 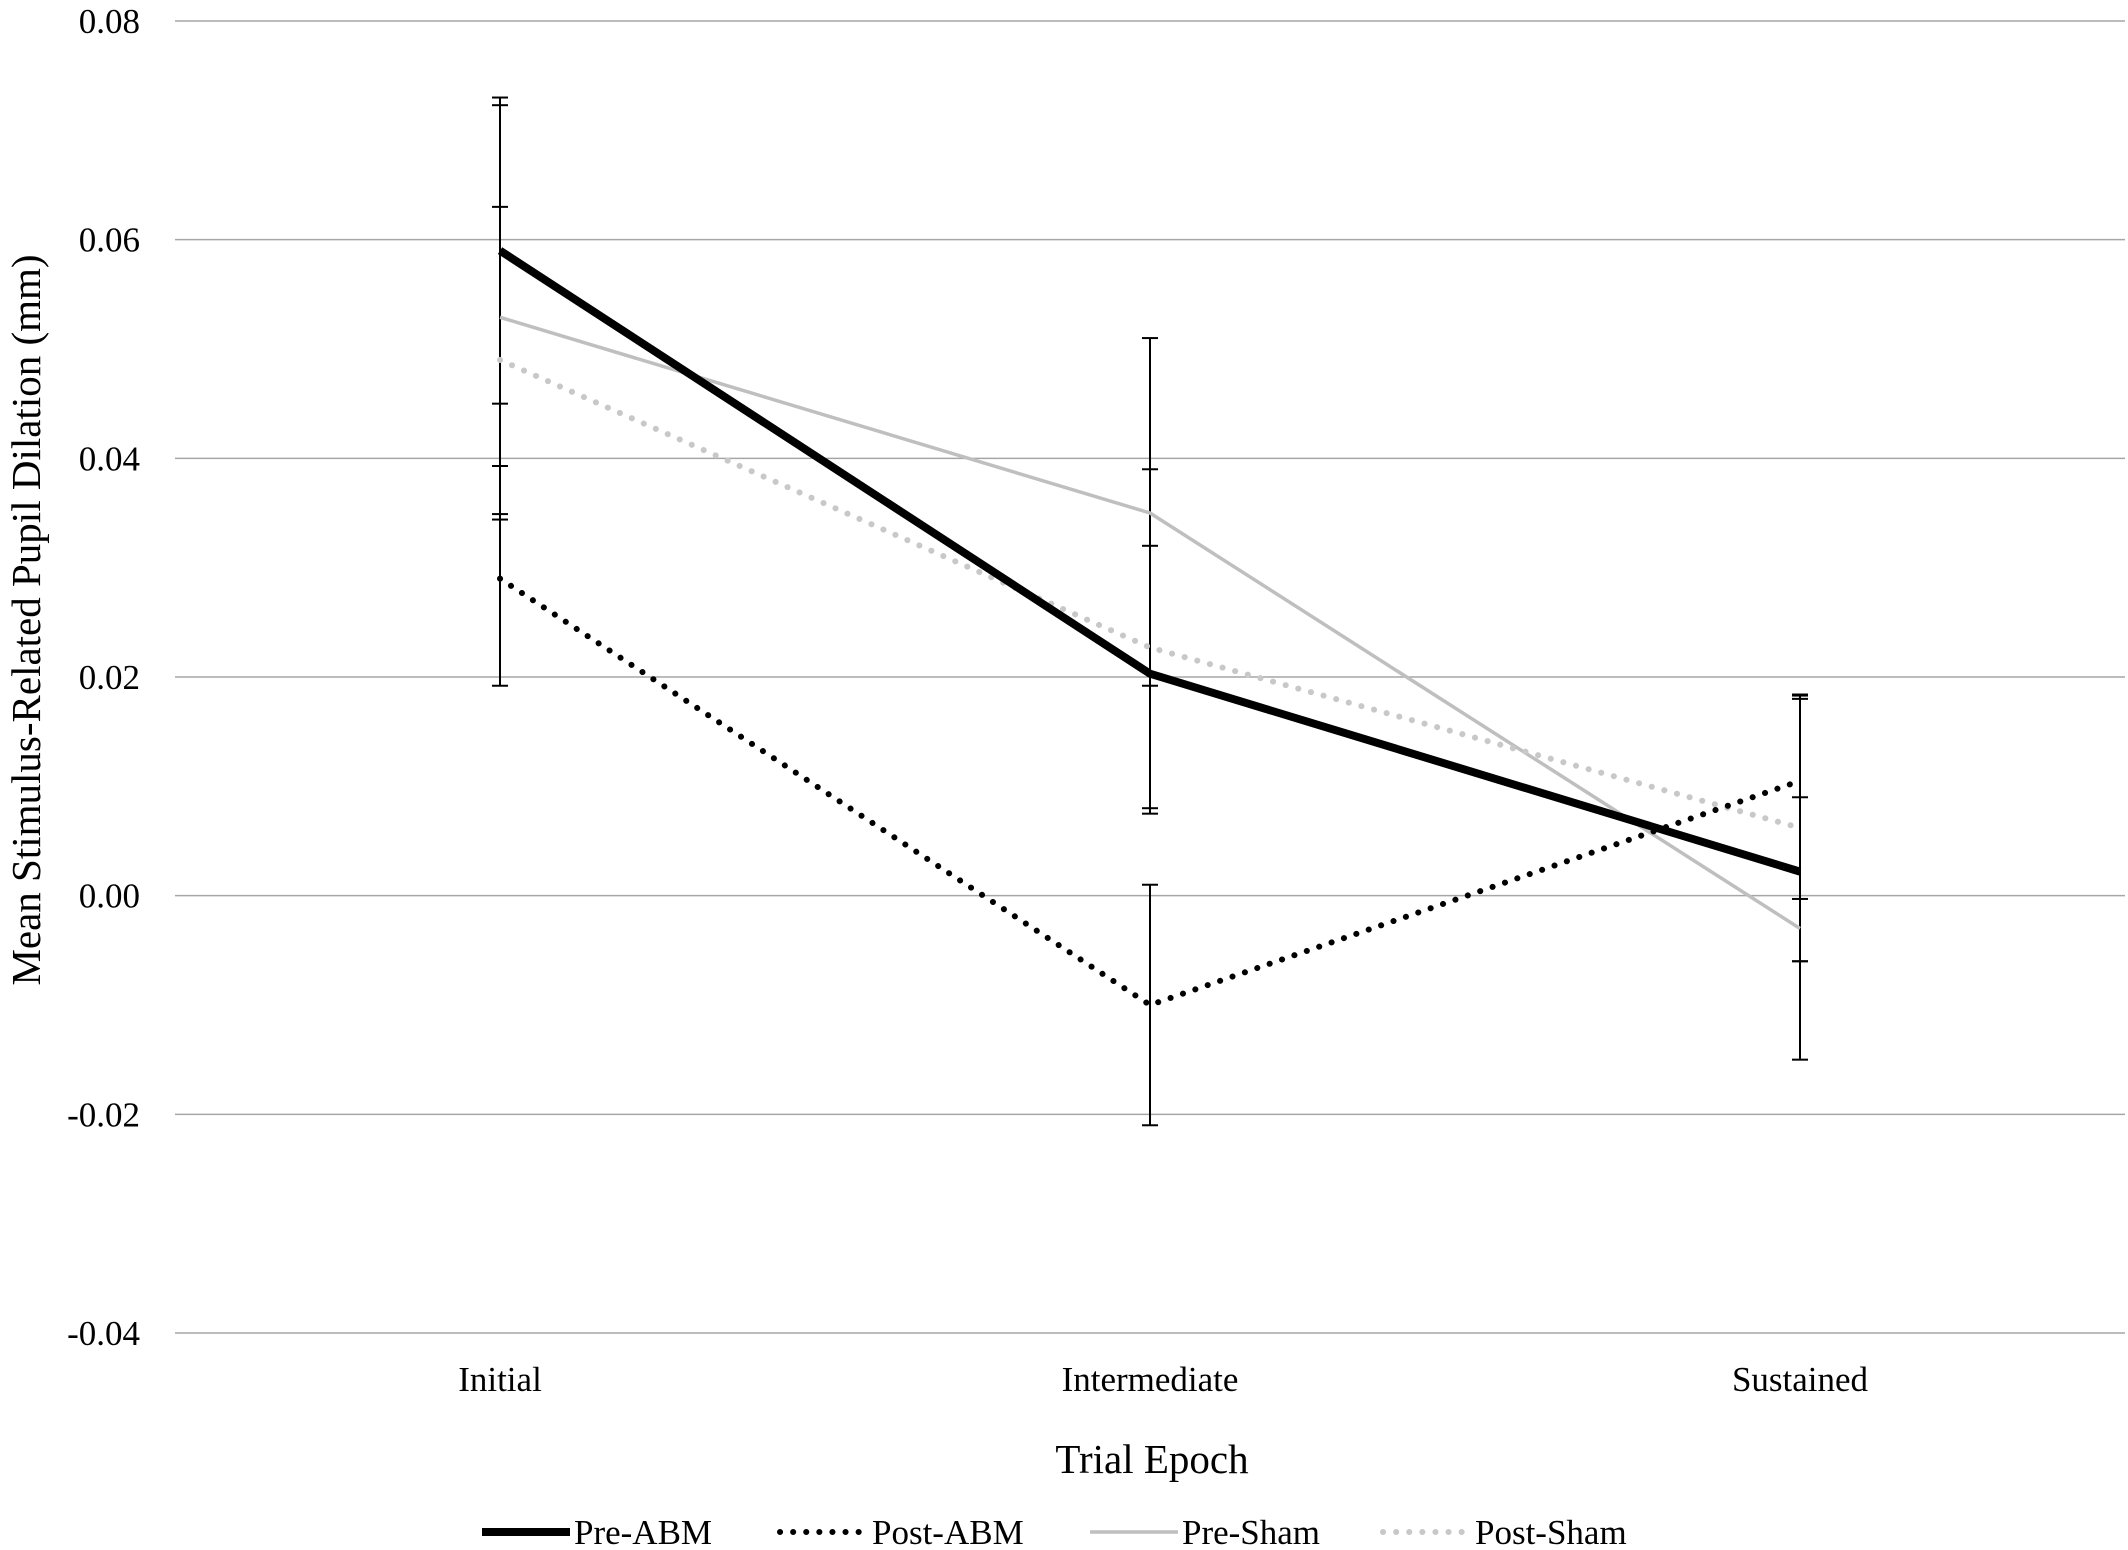 I want to click on x-axis-category-labels: Initial Intermediate Sustained, so click(x=1163, y=1379).